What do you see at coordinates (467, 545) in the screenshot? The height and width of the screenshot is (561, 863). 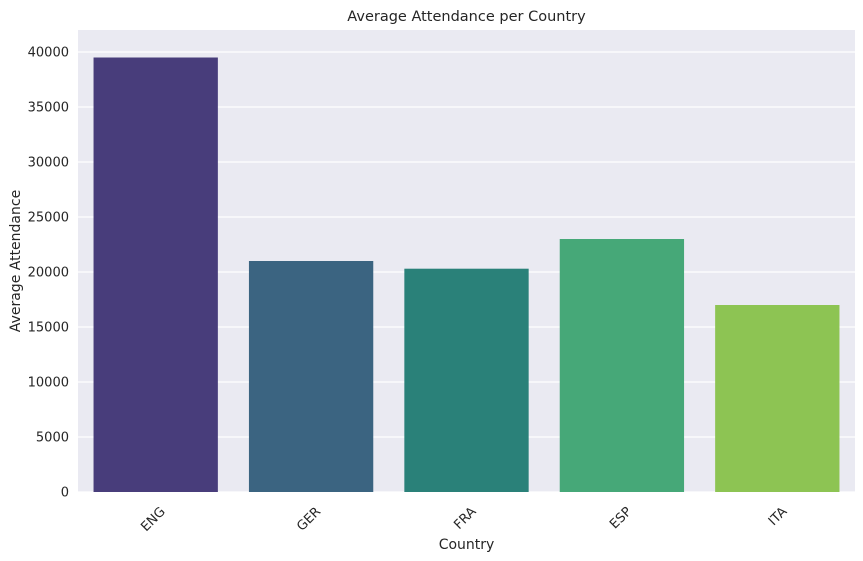 I see `x-axis-label: Country` at bounding box center [467, 545].